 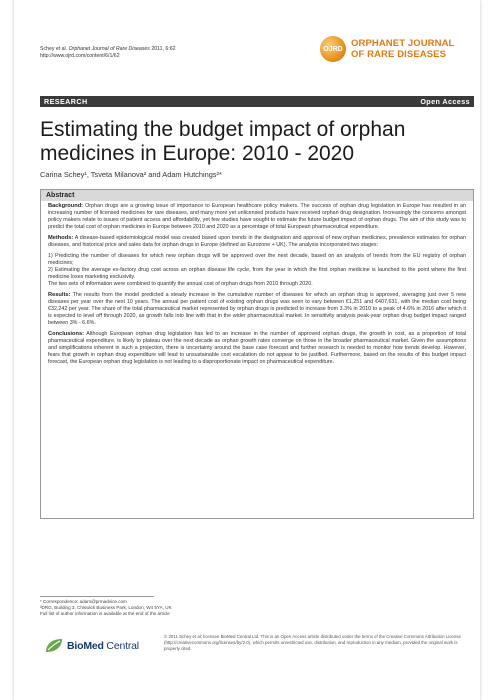 I want to click on biomed-central-logo: BioMed Central, so click(x=91, y=646).